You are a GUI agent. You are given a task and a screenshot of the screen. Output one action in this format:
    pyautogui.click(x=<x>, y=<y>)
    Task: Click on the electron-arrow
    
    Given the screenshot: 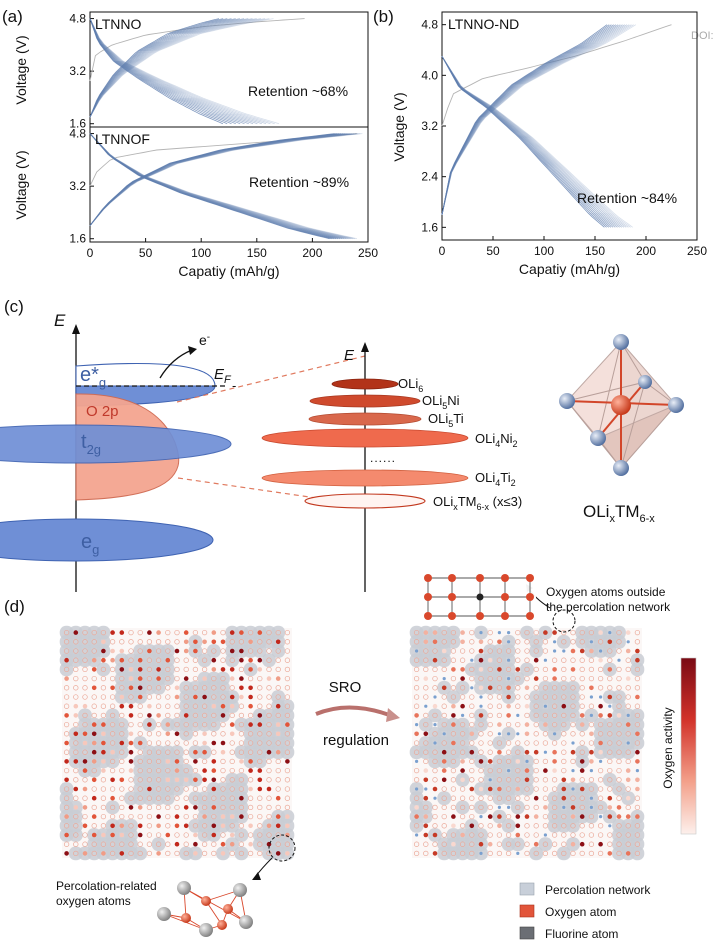 What is the action you would take?
    pyautogui.click(x=176, y=364)
    